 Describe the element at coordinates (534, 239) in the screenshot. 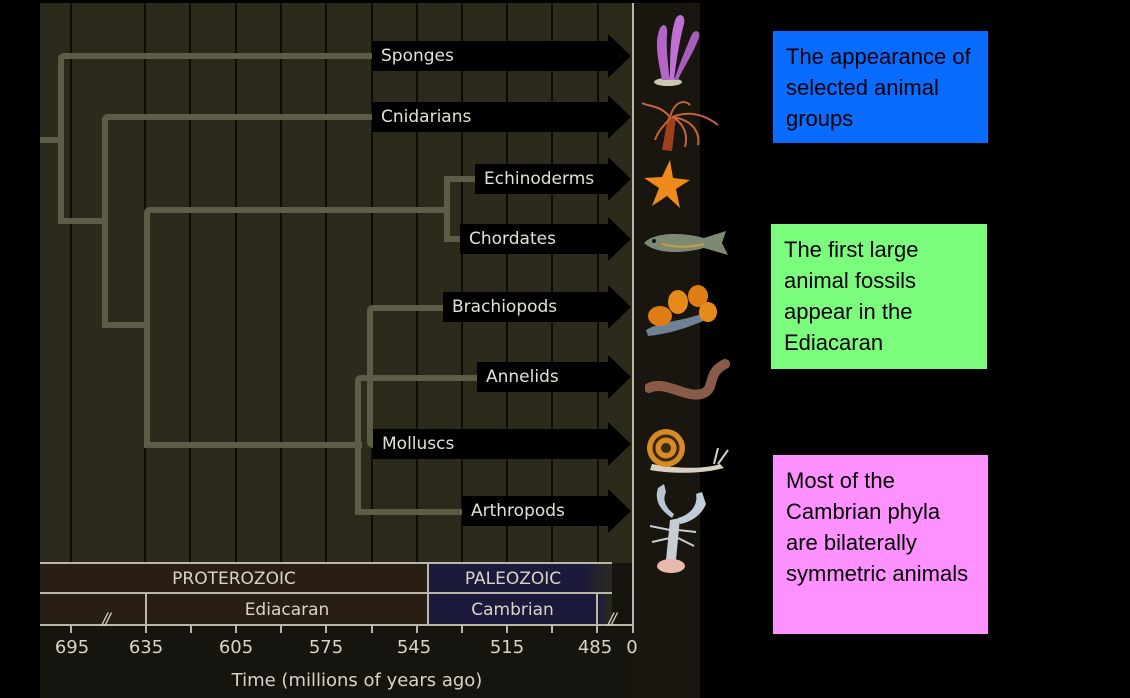

I see `group-name: Chordates` at that location.